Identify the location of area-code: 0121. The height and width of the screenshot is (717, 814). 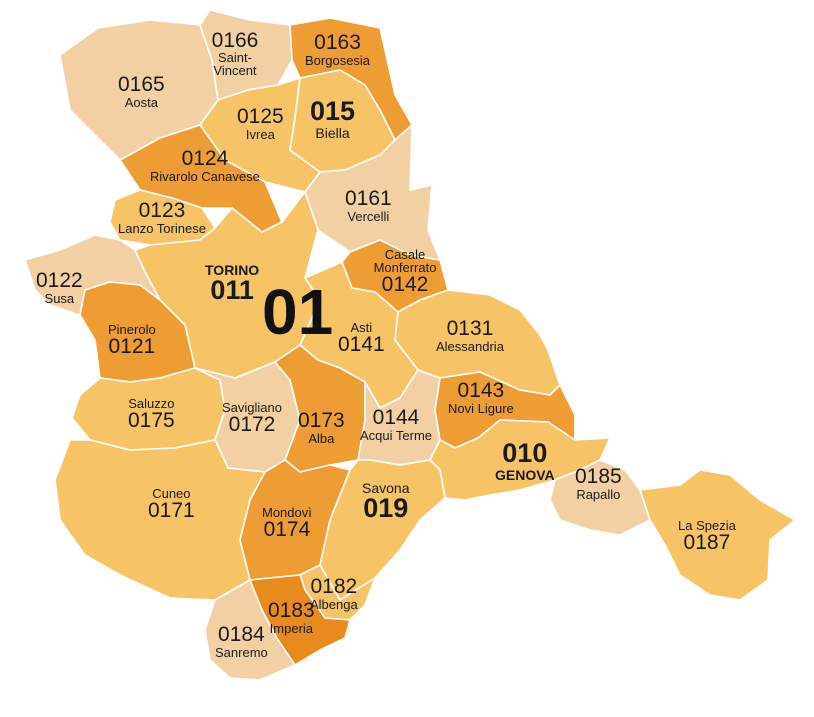
(132, 346).